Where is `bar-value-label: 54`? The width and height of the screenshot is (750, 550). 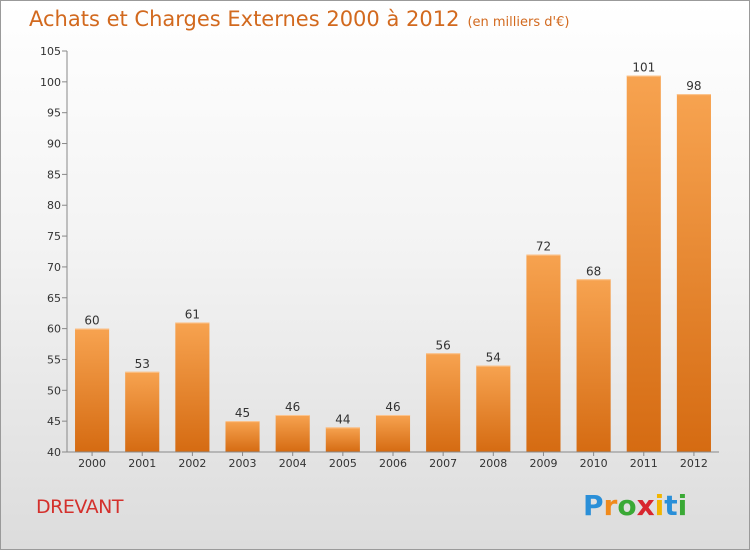
bar-value-label: 54 is located at coordinates (493, 358).